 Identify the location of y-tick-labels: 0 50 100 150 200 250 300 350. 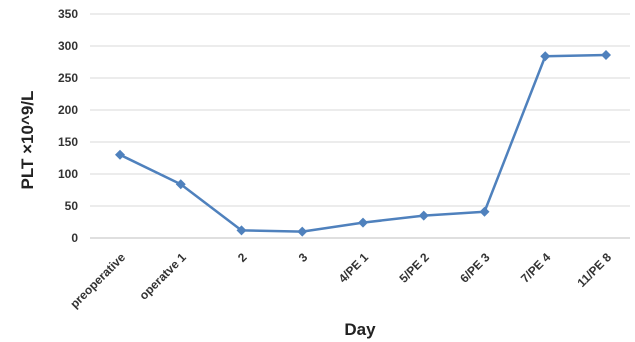
(68, 126).